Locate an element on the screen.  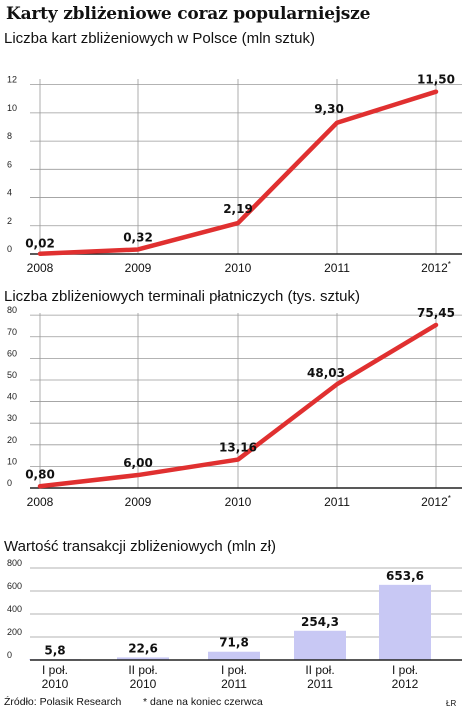
chart1-x-tick-label: 2008 is located at coordinates (40, 268).